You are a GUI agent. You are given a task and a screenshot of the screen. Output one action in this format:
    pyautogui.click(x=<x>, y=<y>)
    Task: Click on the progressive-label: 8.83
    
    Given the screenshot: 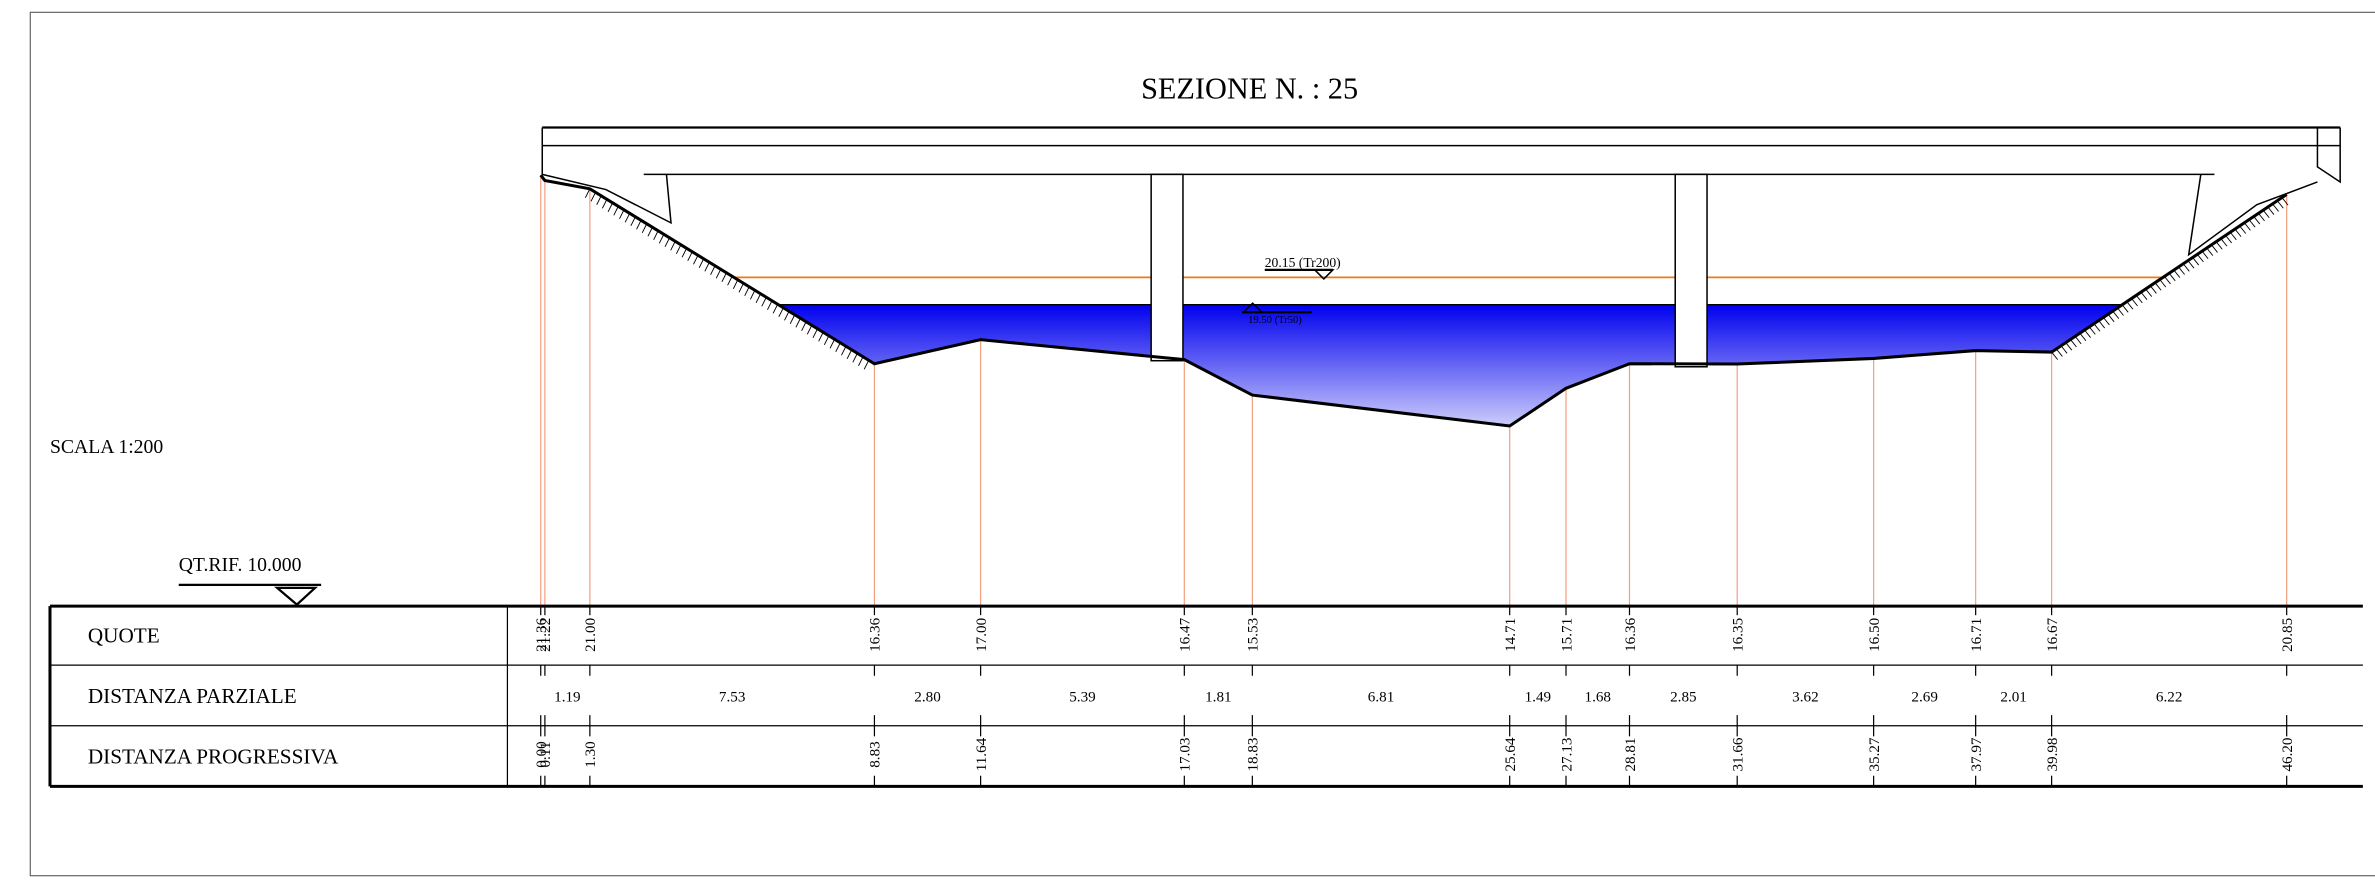 What is the action you would take?
    pyautogui.click(x=876, y=754)
    